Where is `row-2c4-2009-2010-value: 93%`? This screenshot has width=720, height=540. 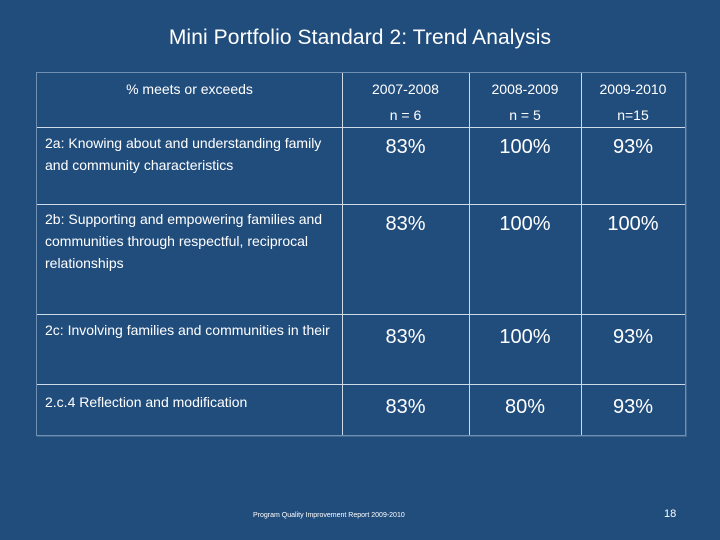
row-2c4-2009-2010-value: 93% is located at coordinates (633, 407).